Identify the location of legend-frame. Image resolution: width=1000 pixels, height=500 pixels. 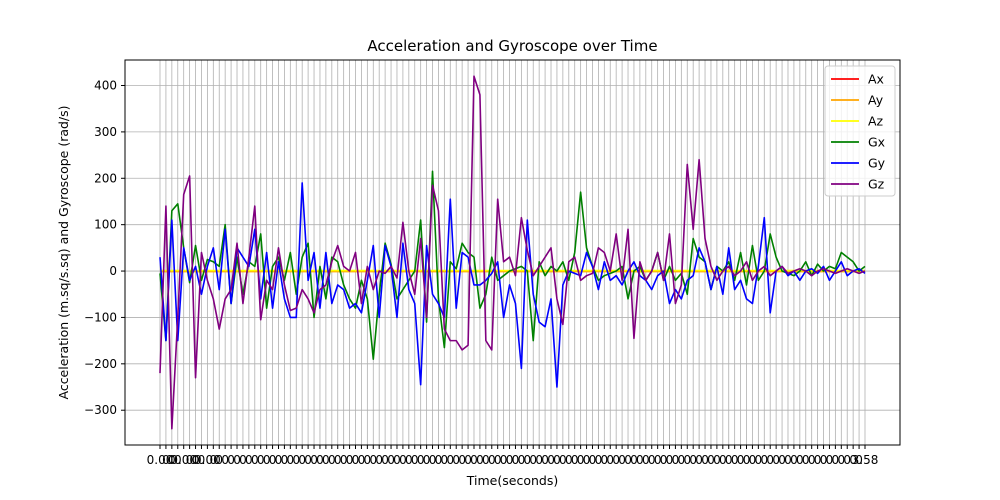
(860, 131).